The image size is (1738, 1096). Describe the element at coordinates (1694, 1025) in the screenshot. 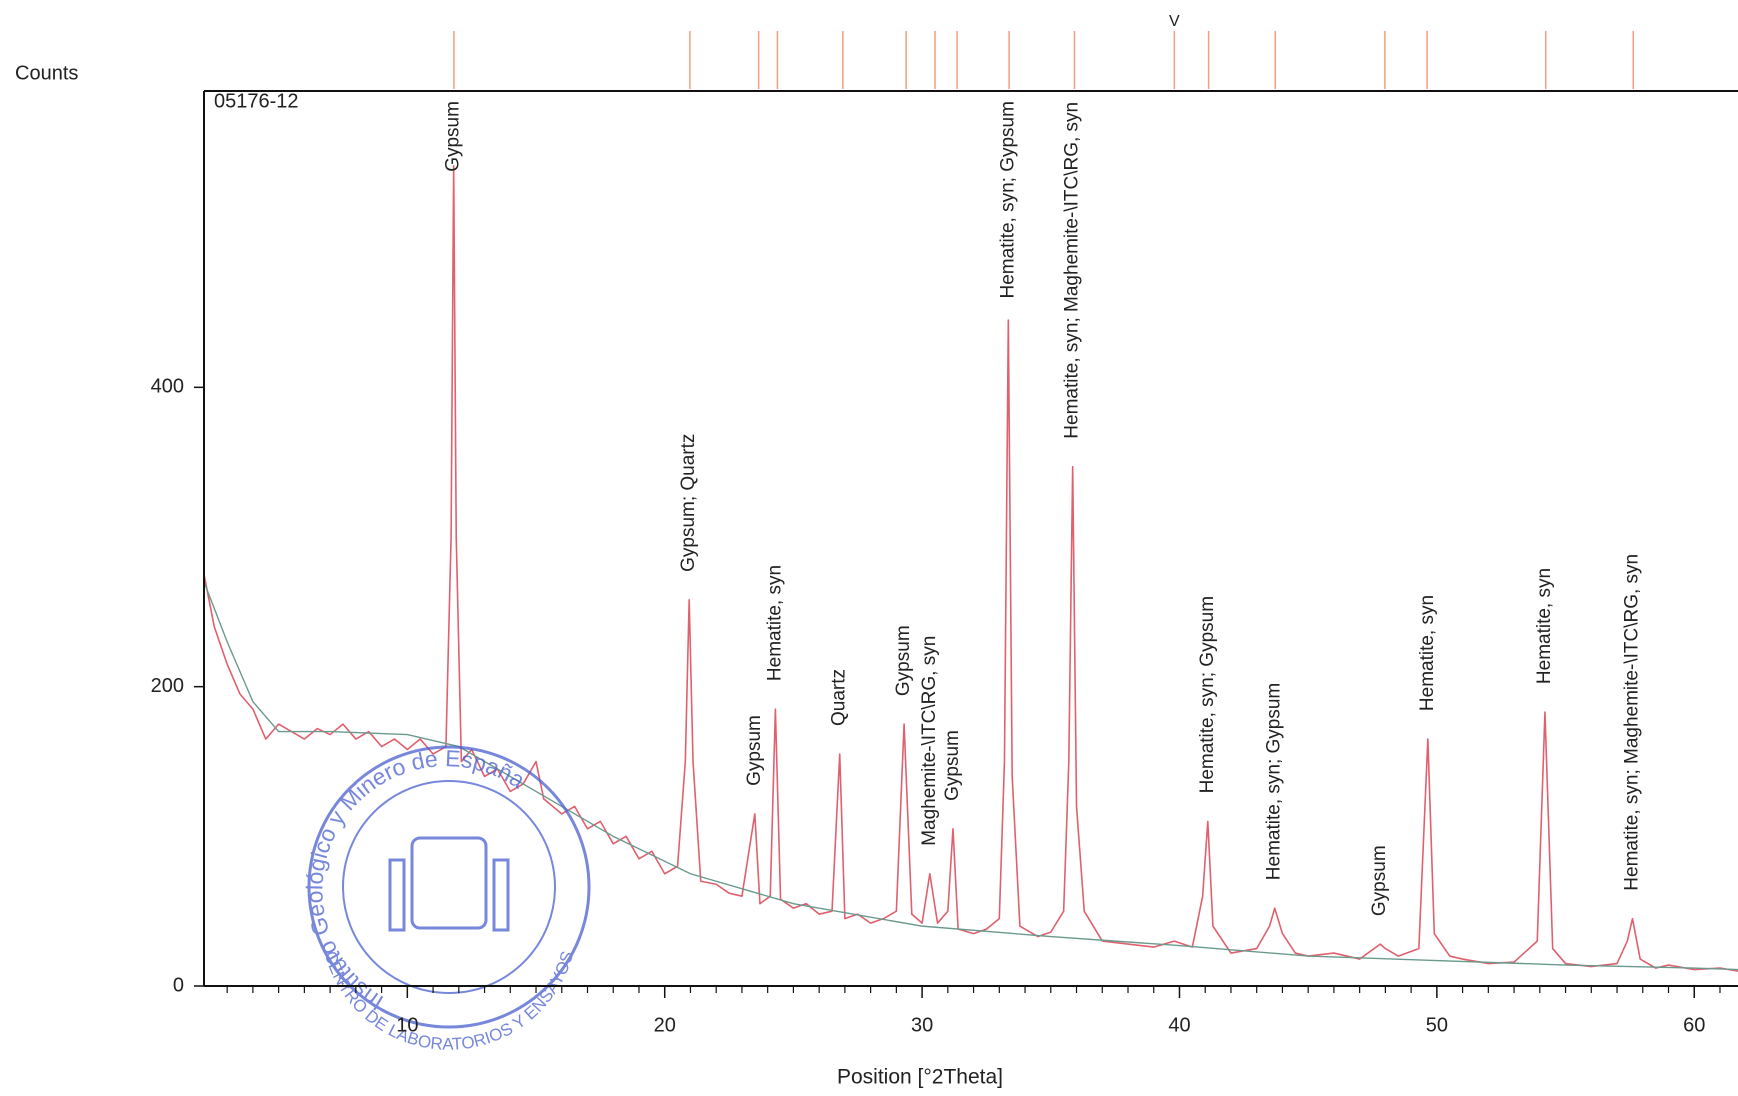

I see `x-tick-label: 60` at that location.